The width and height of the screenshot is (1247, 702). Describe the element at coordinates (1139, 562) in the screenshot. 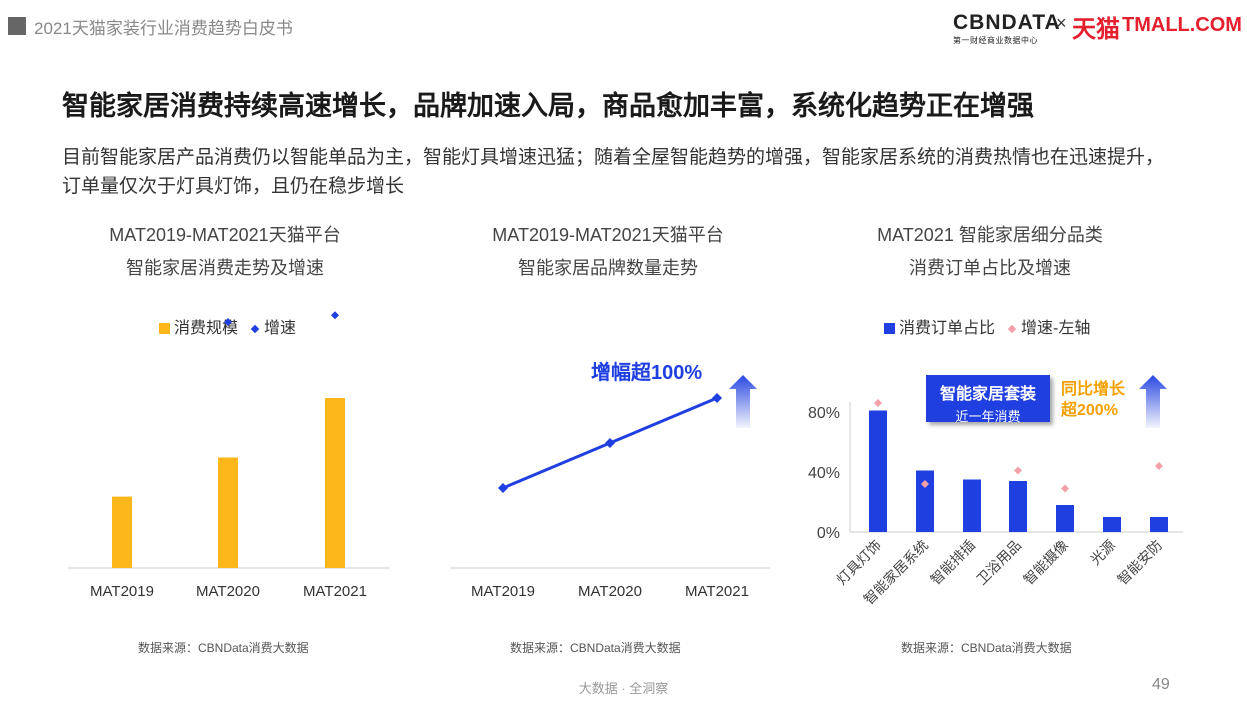

I see `chart3-x-tick-6: 智能安防` at that location.